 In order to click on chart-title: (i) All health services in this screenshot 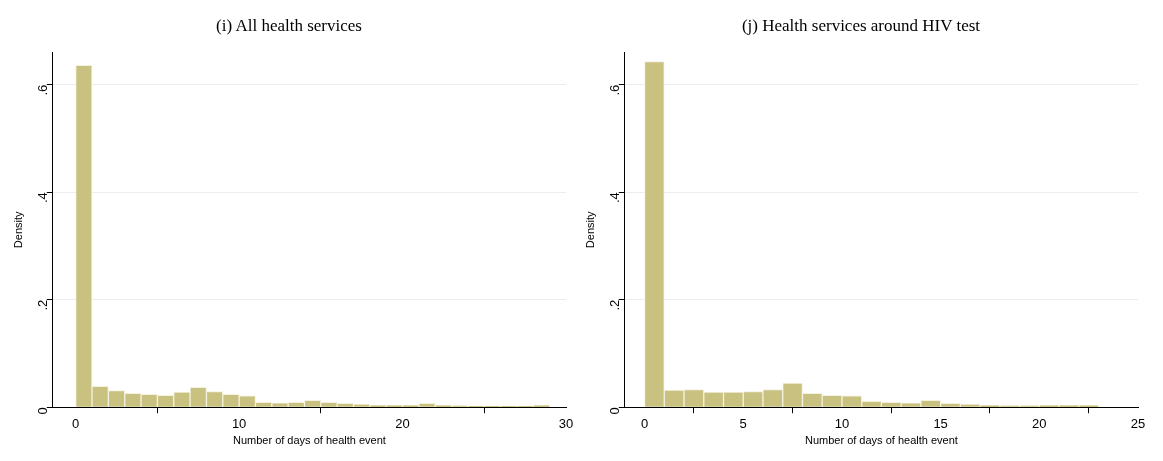, I will do `click(289, 25)`.